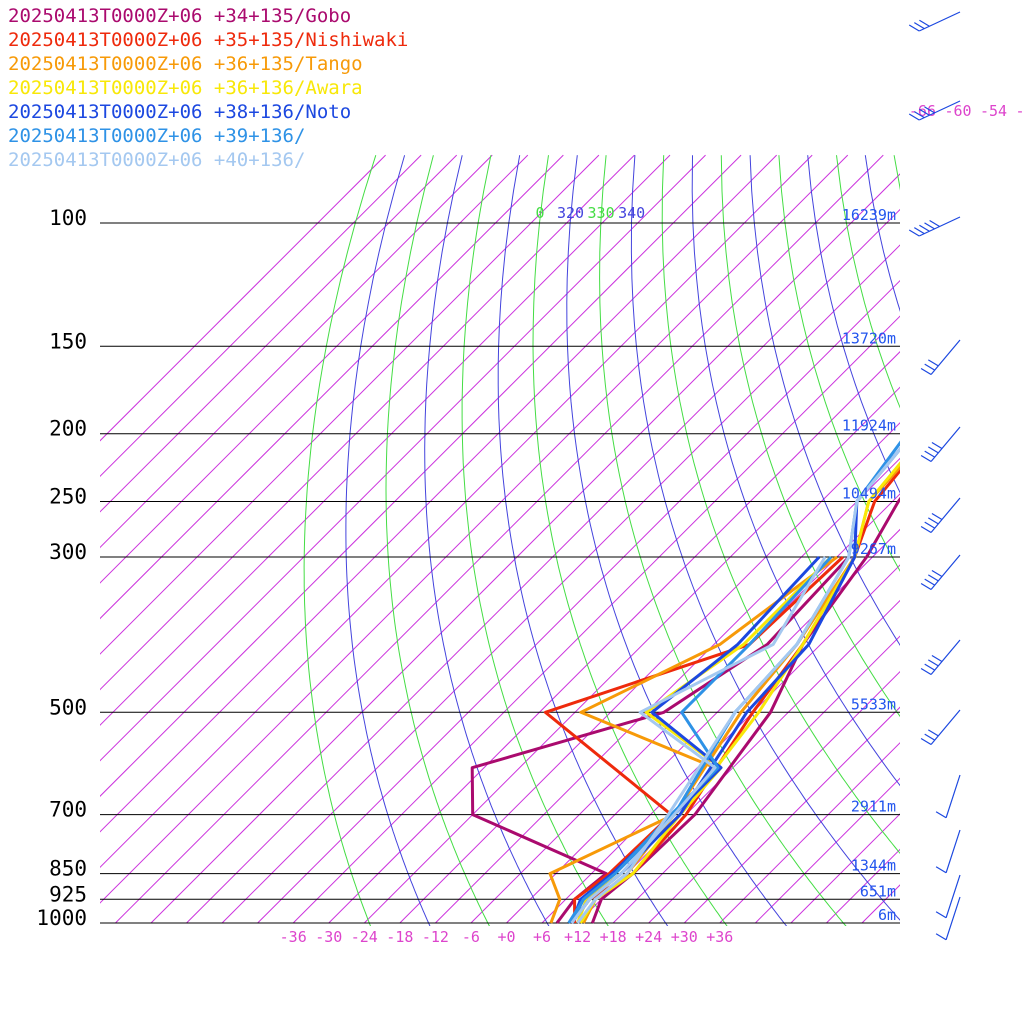  Describe the element at coordinates (869, 494) in the screenshot. I see `height-label: 10494m` at that location.